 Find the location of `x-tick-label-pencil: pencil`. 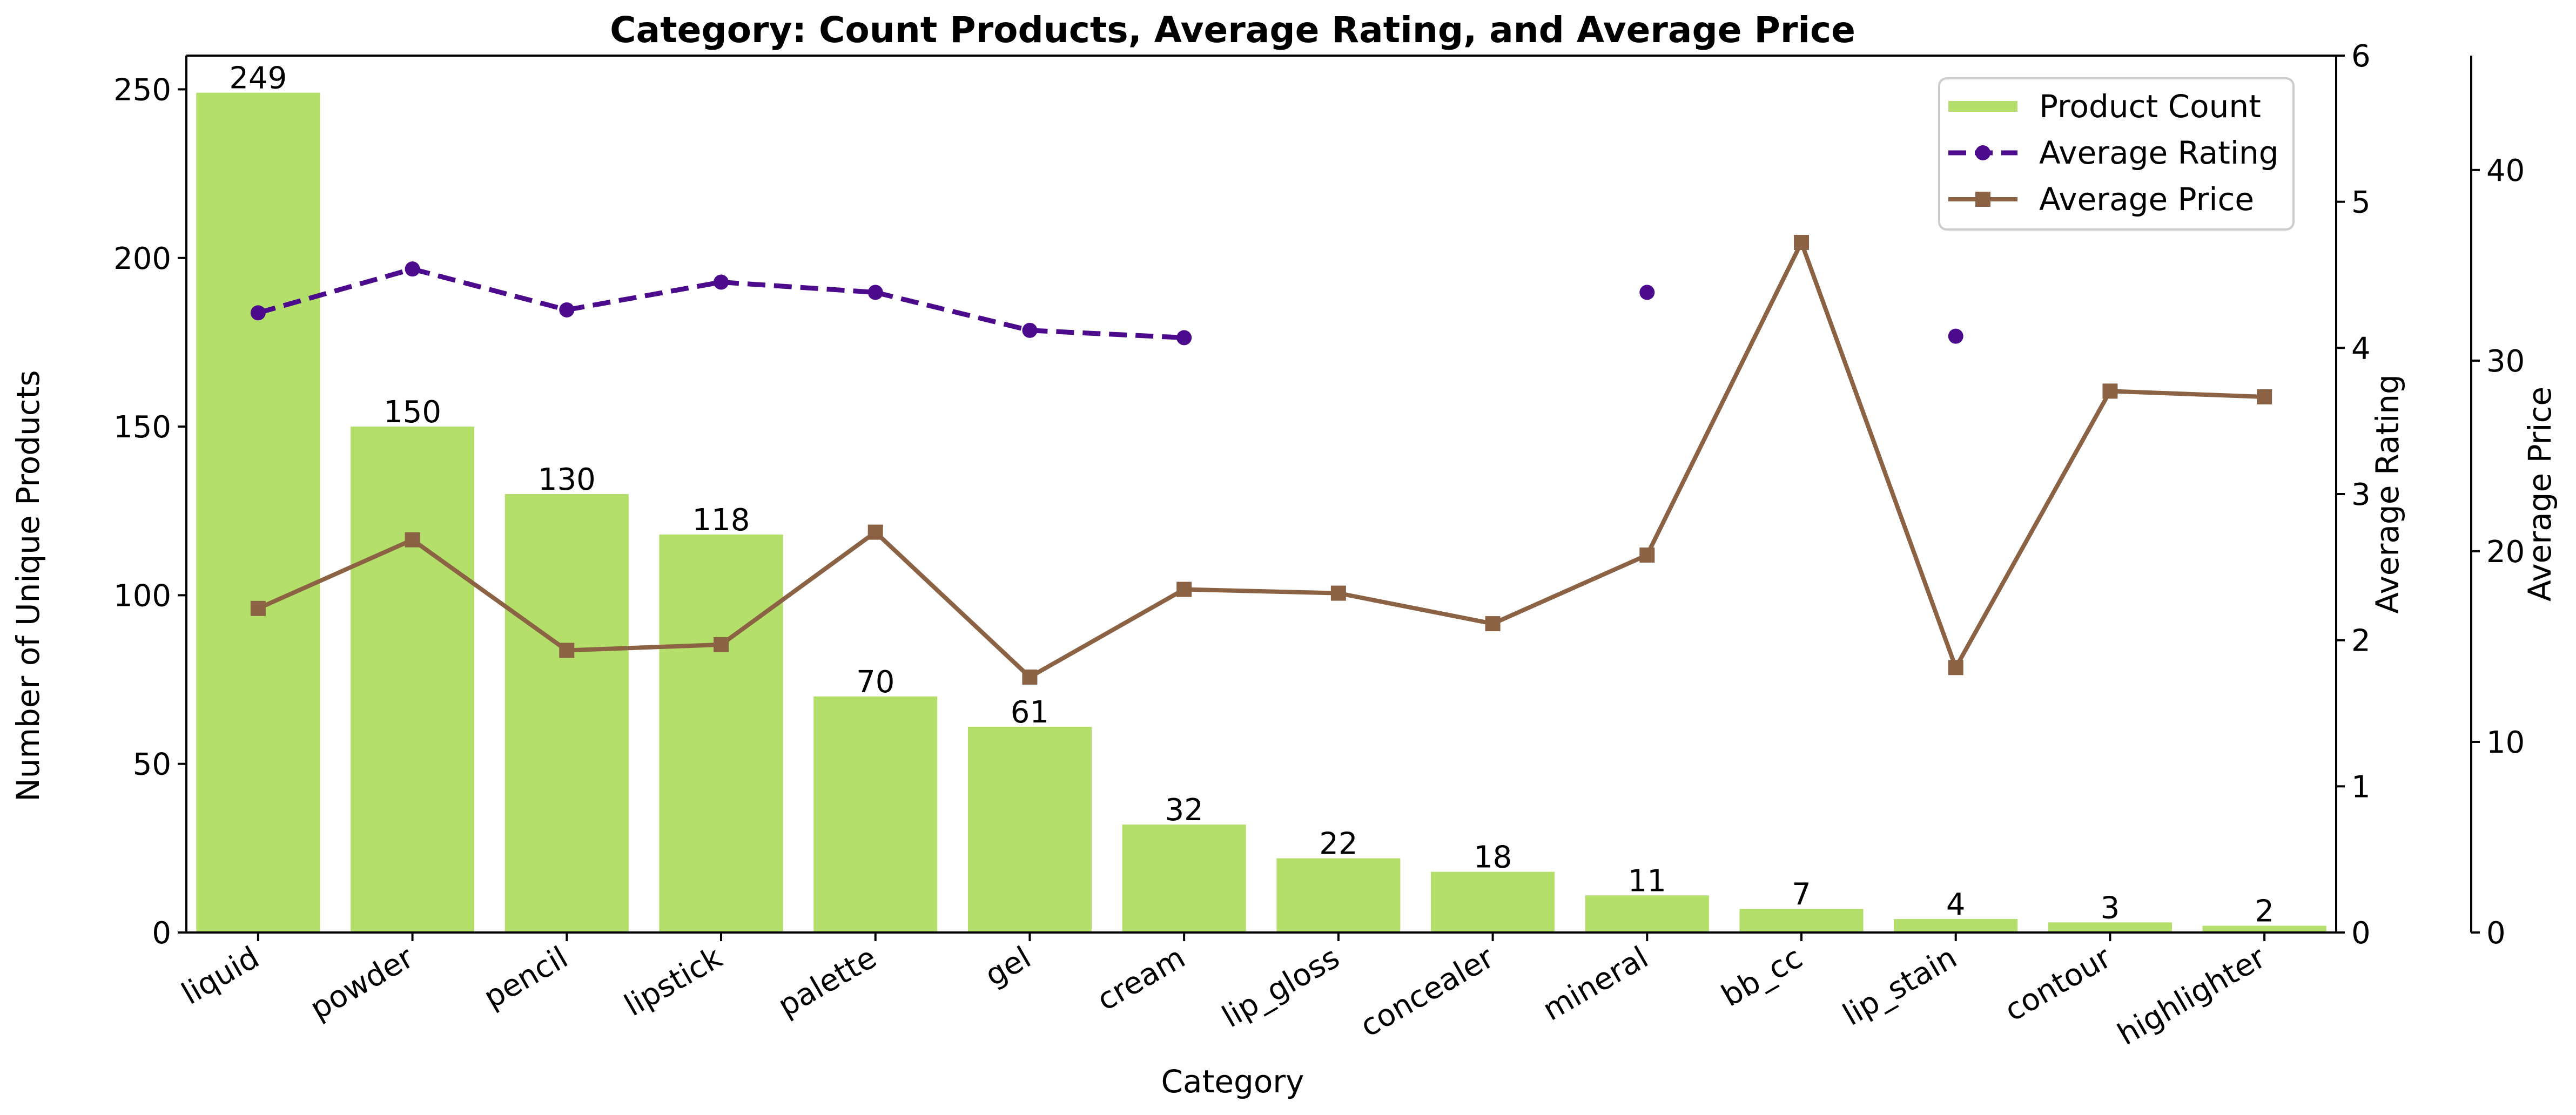

x-tick-label-pencil: pencil is located at coordinates (526, 978).